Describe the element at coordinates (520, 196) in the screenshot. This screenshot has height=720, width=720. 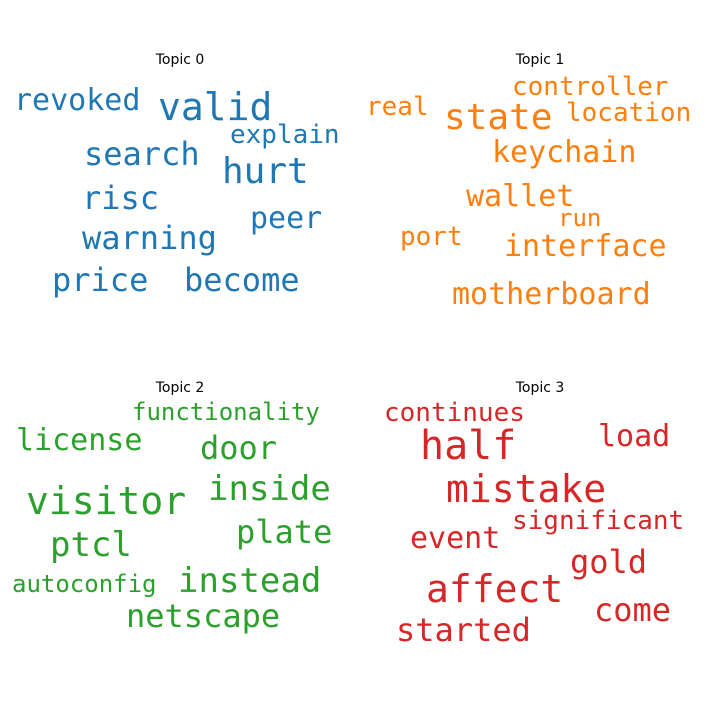
I see `word-wallet: wallet` at that location.